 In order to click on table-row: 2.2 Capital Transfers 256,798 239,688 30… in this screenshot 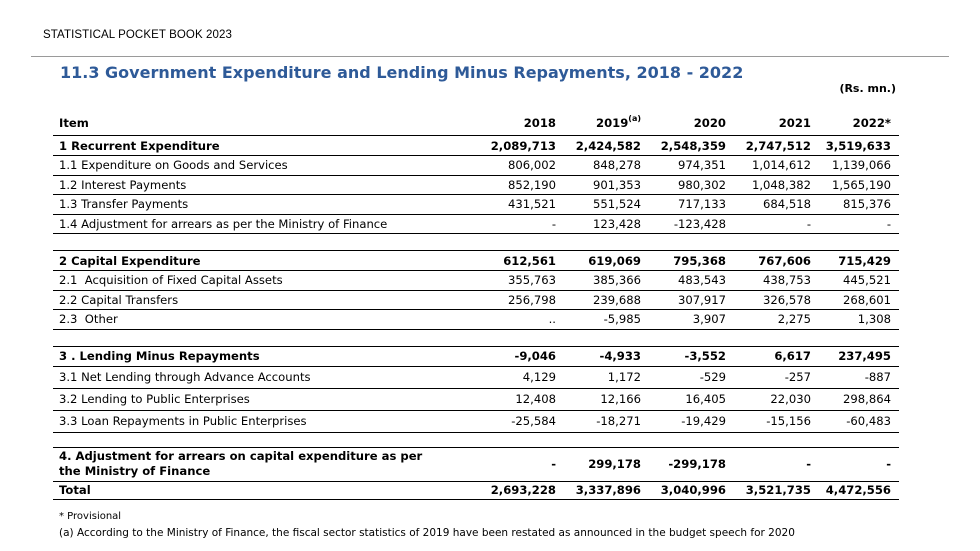, I will do `click(476, 300)`.